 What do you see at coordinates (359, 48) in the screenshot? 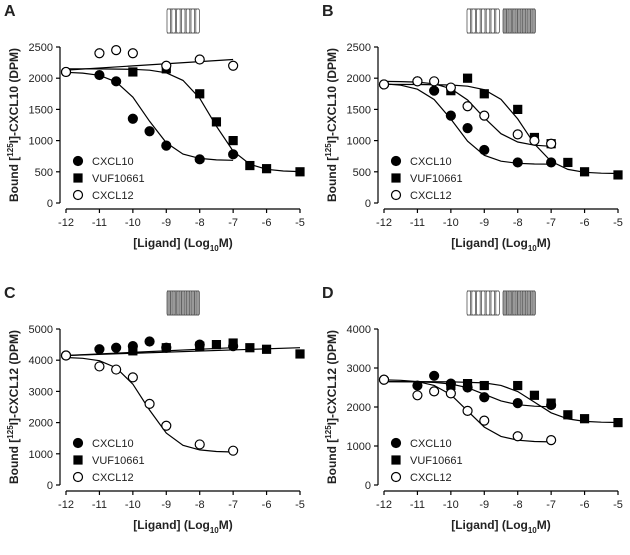
I see `y-tick-label: 2500` at bounding box center [359, 48].